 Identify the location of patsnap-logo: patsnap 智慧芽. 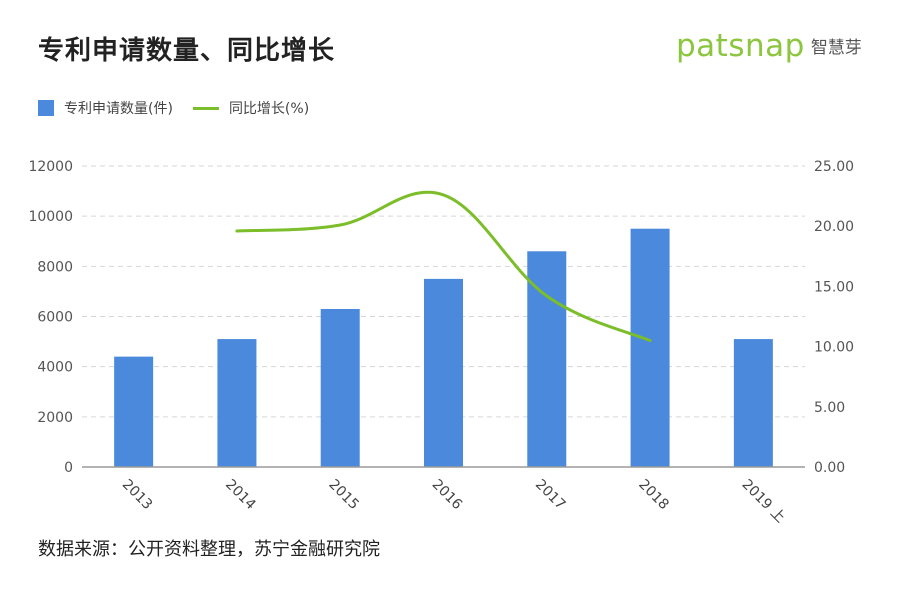
(769, 46).